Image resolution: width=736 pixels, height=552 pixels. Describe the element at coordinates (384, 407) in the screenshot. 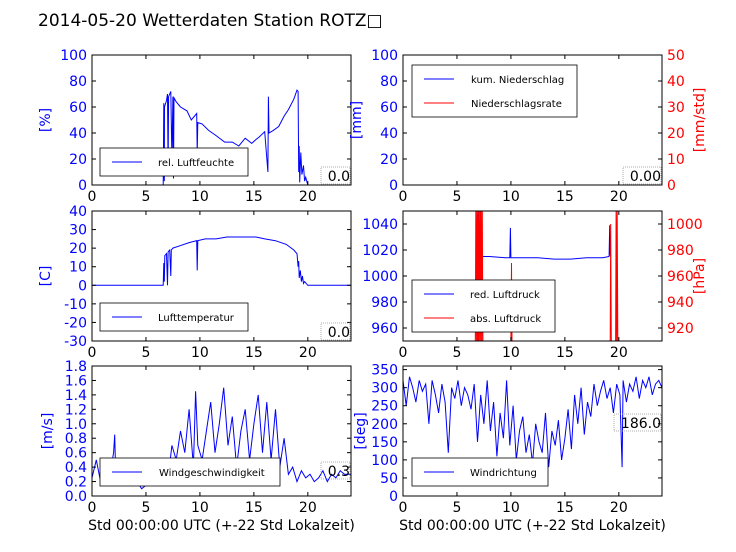

I see `y-tick-label: 250` at that location.